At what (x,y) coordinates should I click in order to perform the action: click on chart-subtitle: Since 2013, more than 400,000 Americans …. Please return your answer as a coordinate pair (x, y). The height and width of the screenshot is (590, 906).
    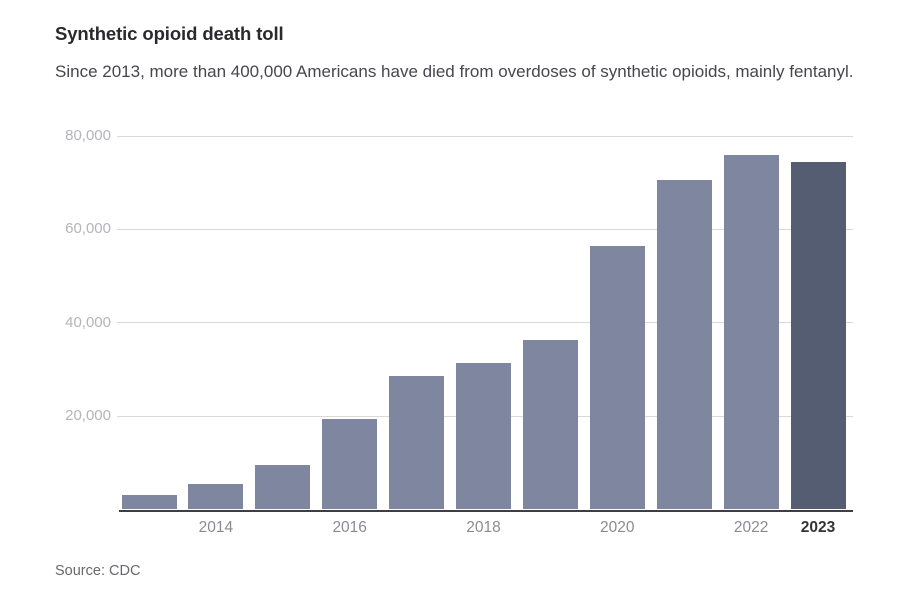
    Looking at the image, I should click on (454, 71).